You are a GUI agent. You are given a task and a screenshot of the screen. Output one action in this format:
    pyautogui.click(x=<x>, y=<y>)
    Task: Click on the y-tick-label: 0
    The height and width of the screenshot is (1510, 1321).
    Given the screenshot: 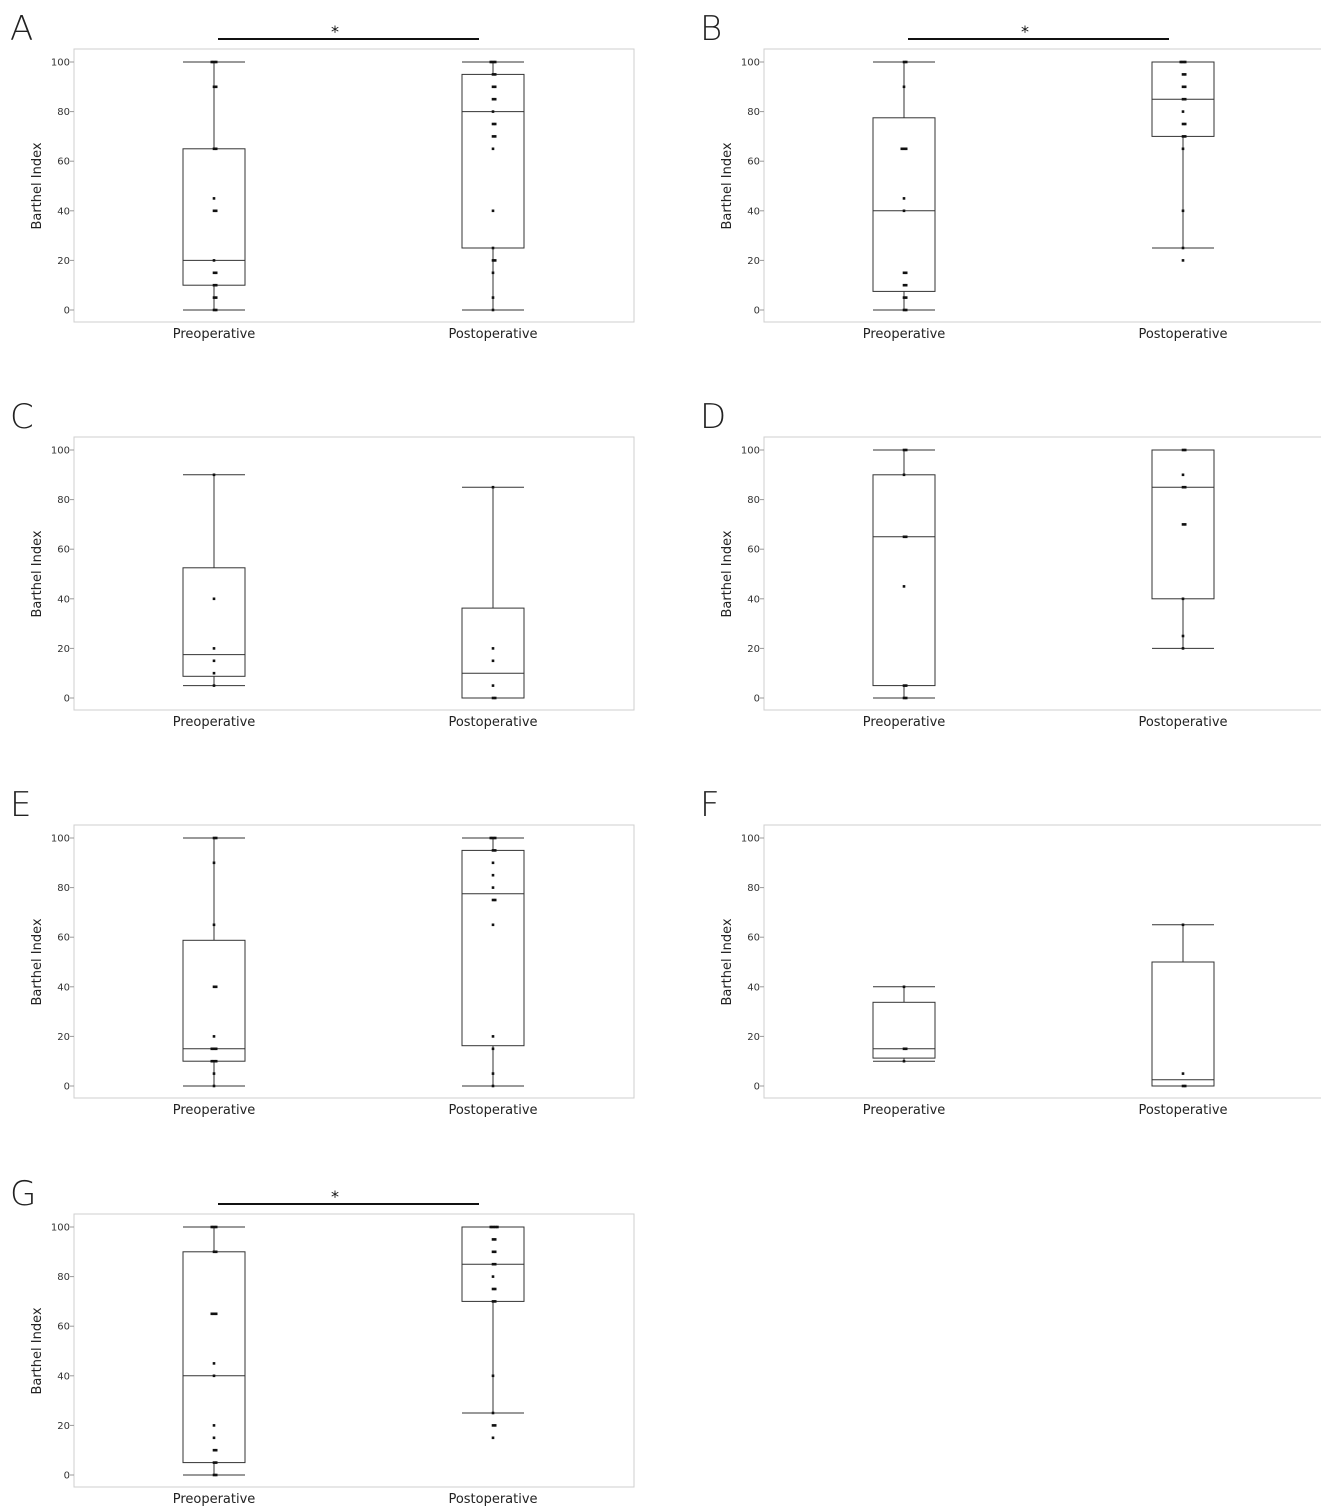 What is the action you would take?
    pyautogui.click(x=757, y=1087)
    